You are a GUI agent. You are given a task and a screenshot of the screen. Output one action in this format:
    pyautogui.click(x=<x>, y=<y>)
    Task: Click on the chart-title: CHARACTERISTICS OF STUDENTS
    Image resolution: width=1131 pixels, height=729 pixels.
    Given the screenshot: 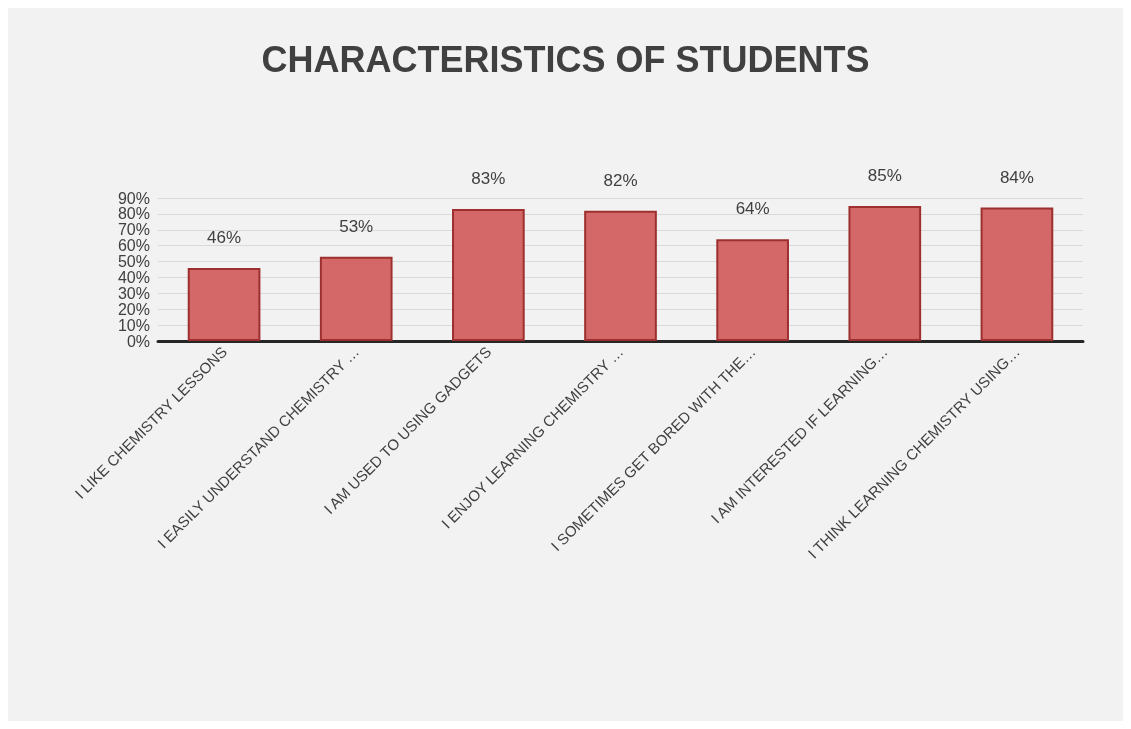 What is the action you would take?
    pyautogui.click(x=565, y=59)
    